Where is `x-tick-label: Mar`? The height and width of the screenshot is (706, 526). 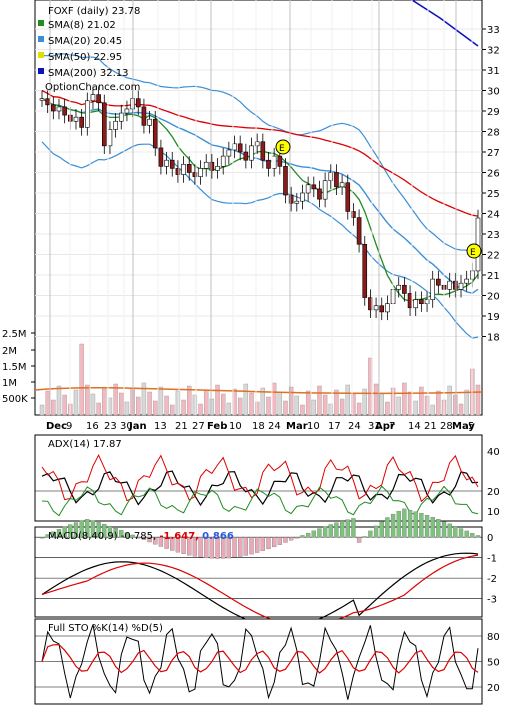 x-tick-label: Mar is located at coordinates (297, 426).